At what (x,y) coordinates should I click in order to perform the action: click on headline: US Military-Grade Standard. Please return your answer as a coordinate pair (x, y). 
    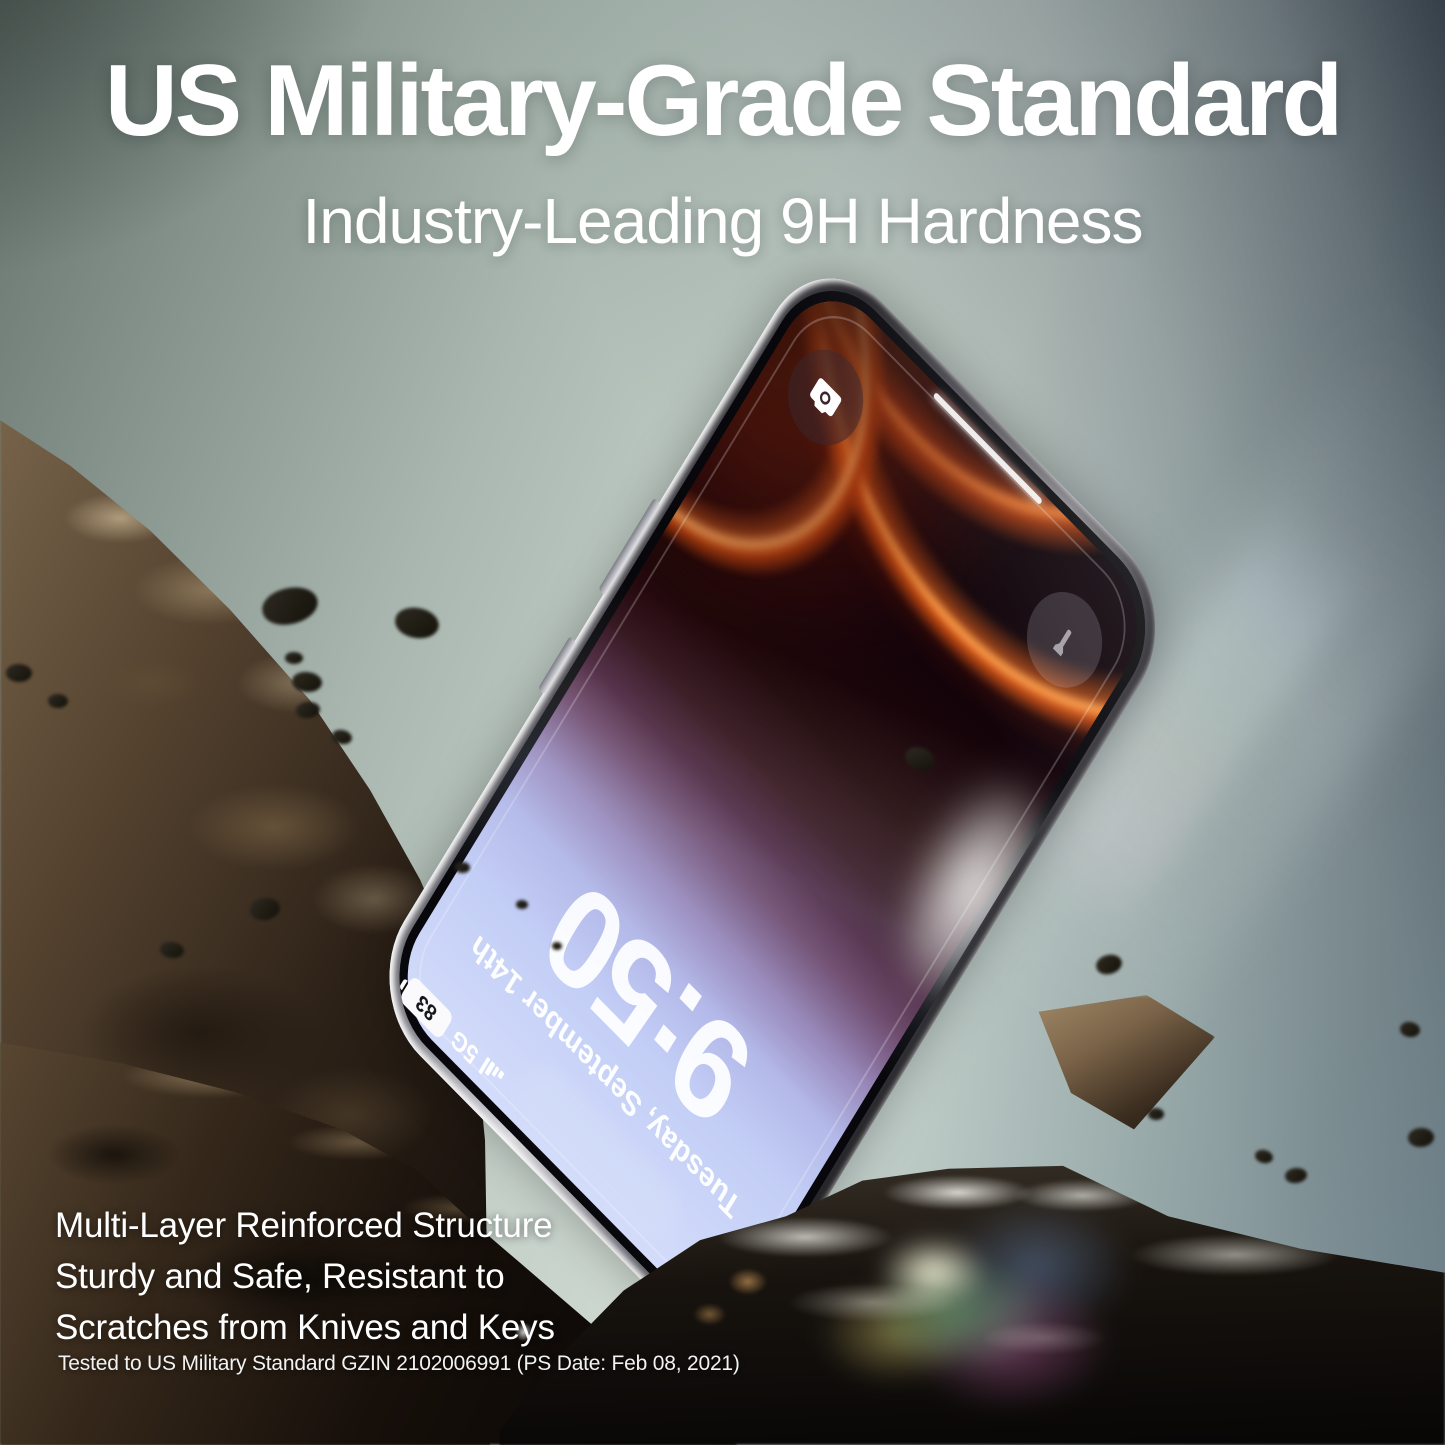
    Looking at the image, I should click on (723, 101).